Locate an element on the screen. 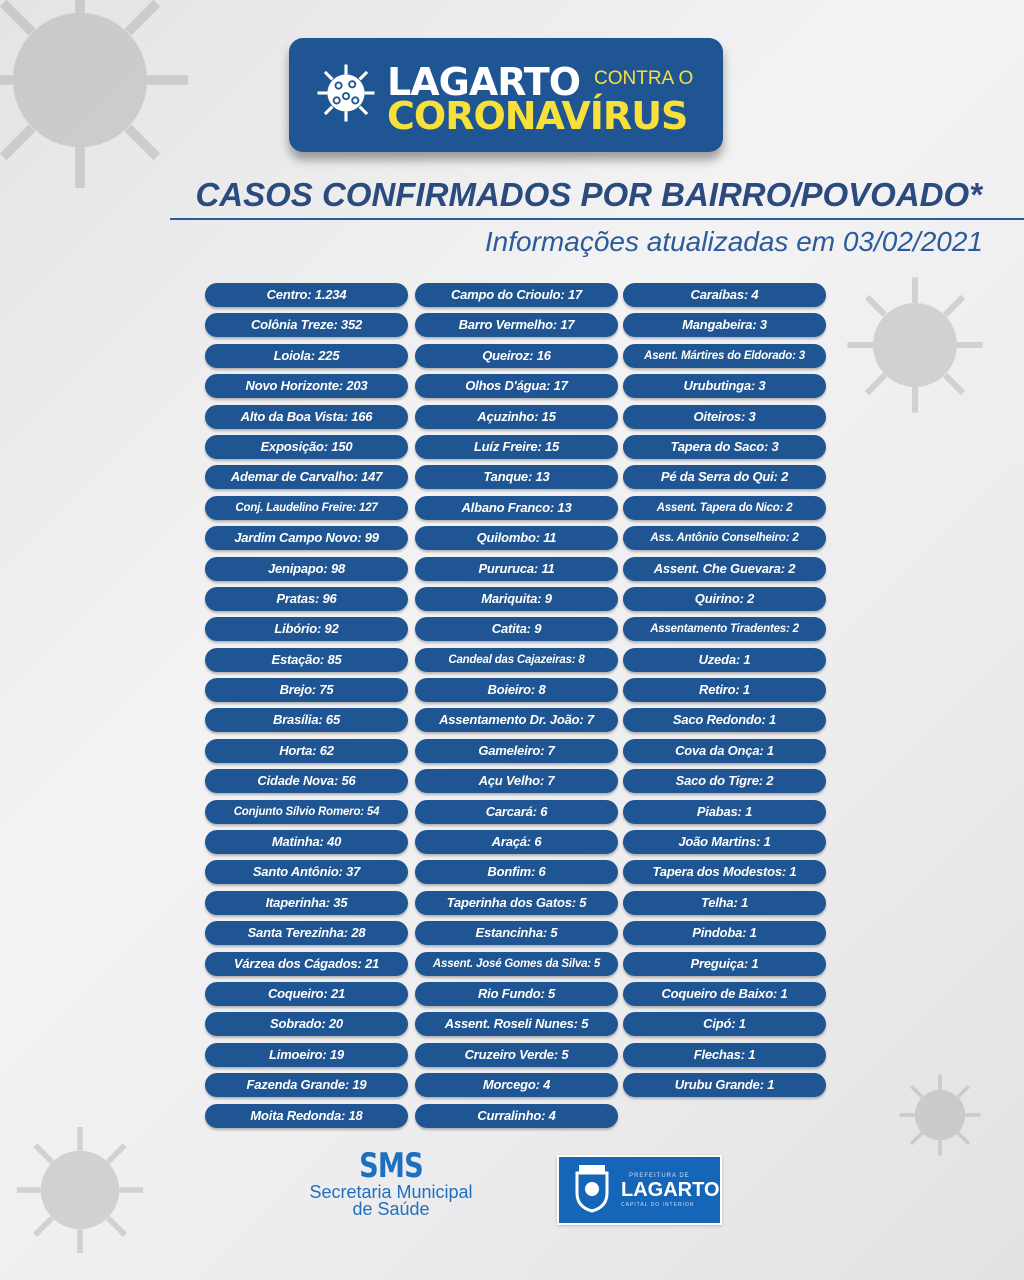  case-count-item: Albano Franco: 13 is located at coordinates (516, 507).